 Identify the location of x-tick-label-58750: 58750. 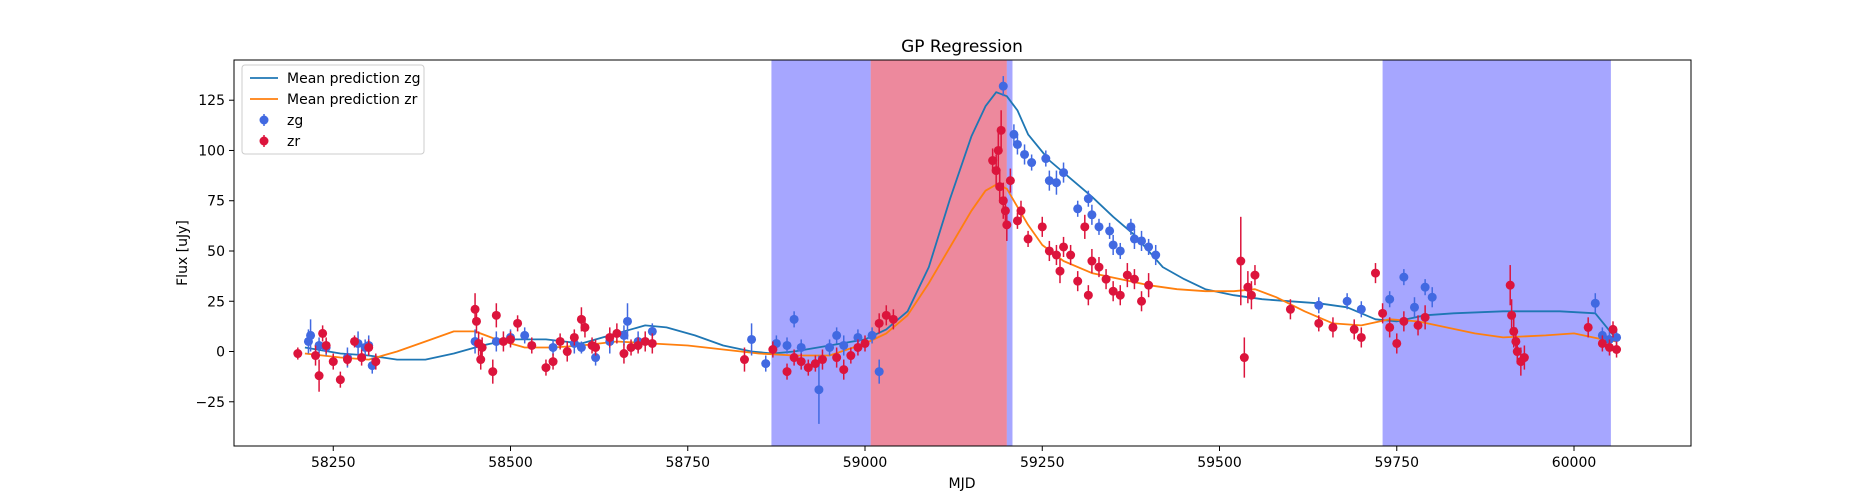
(687, 463).